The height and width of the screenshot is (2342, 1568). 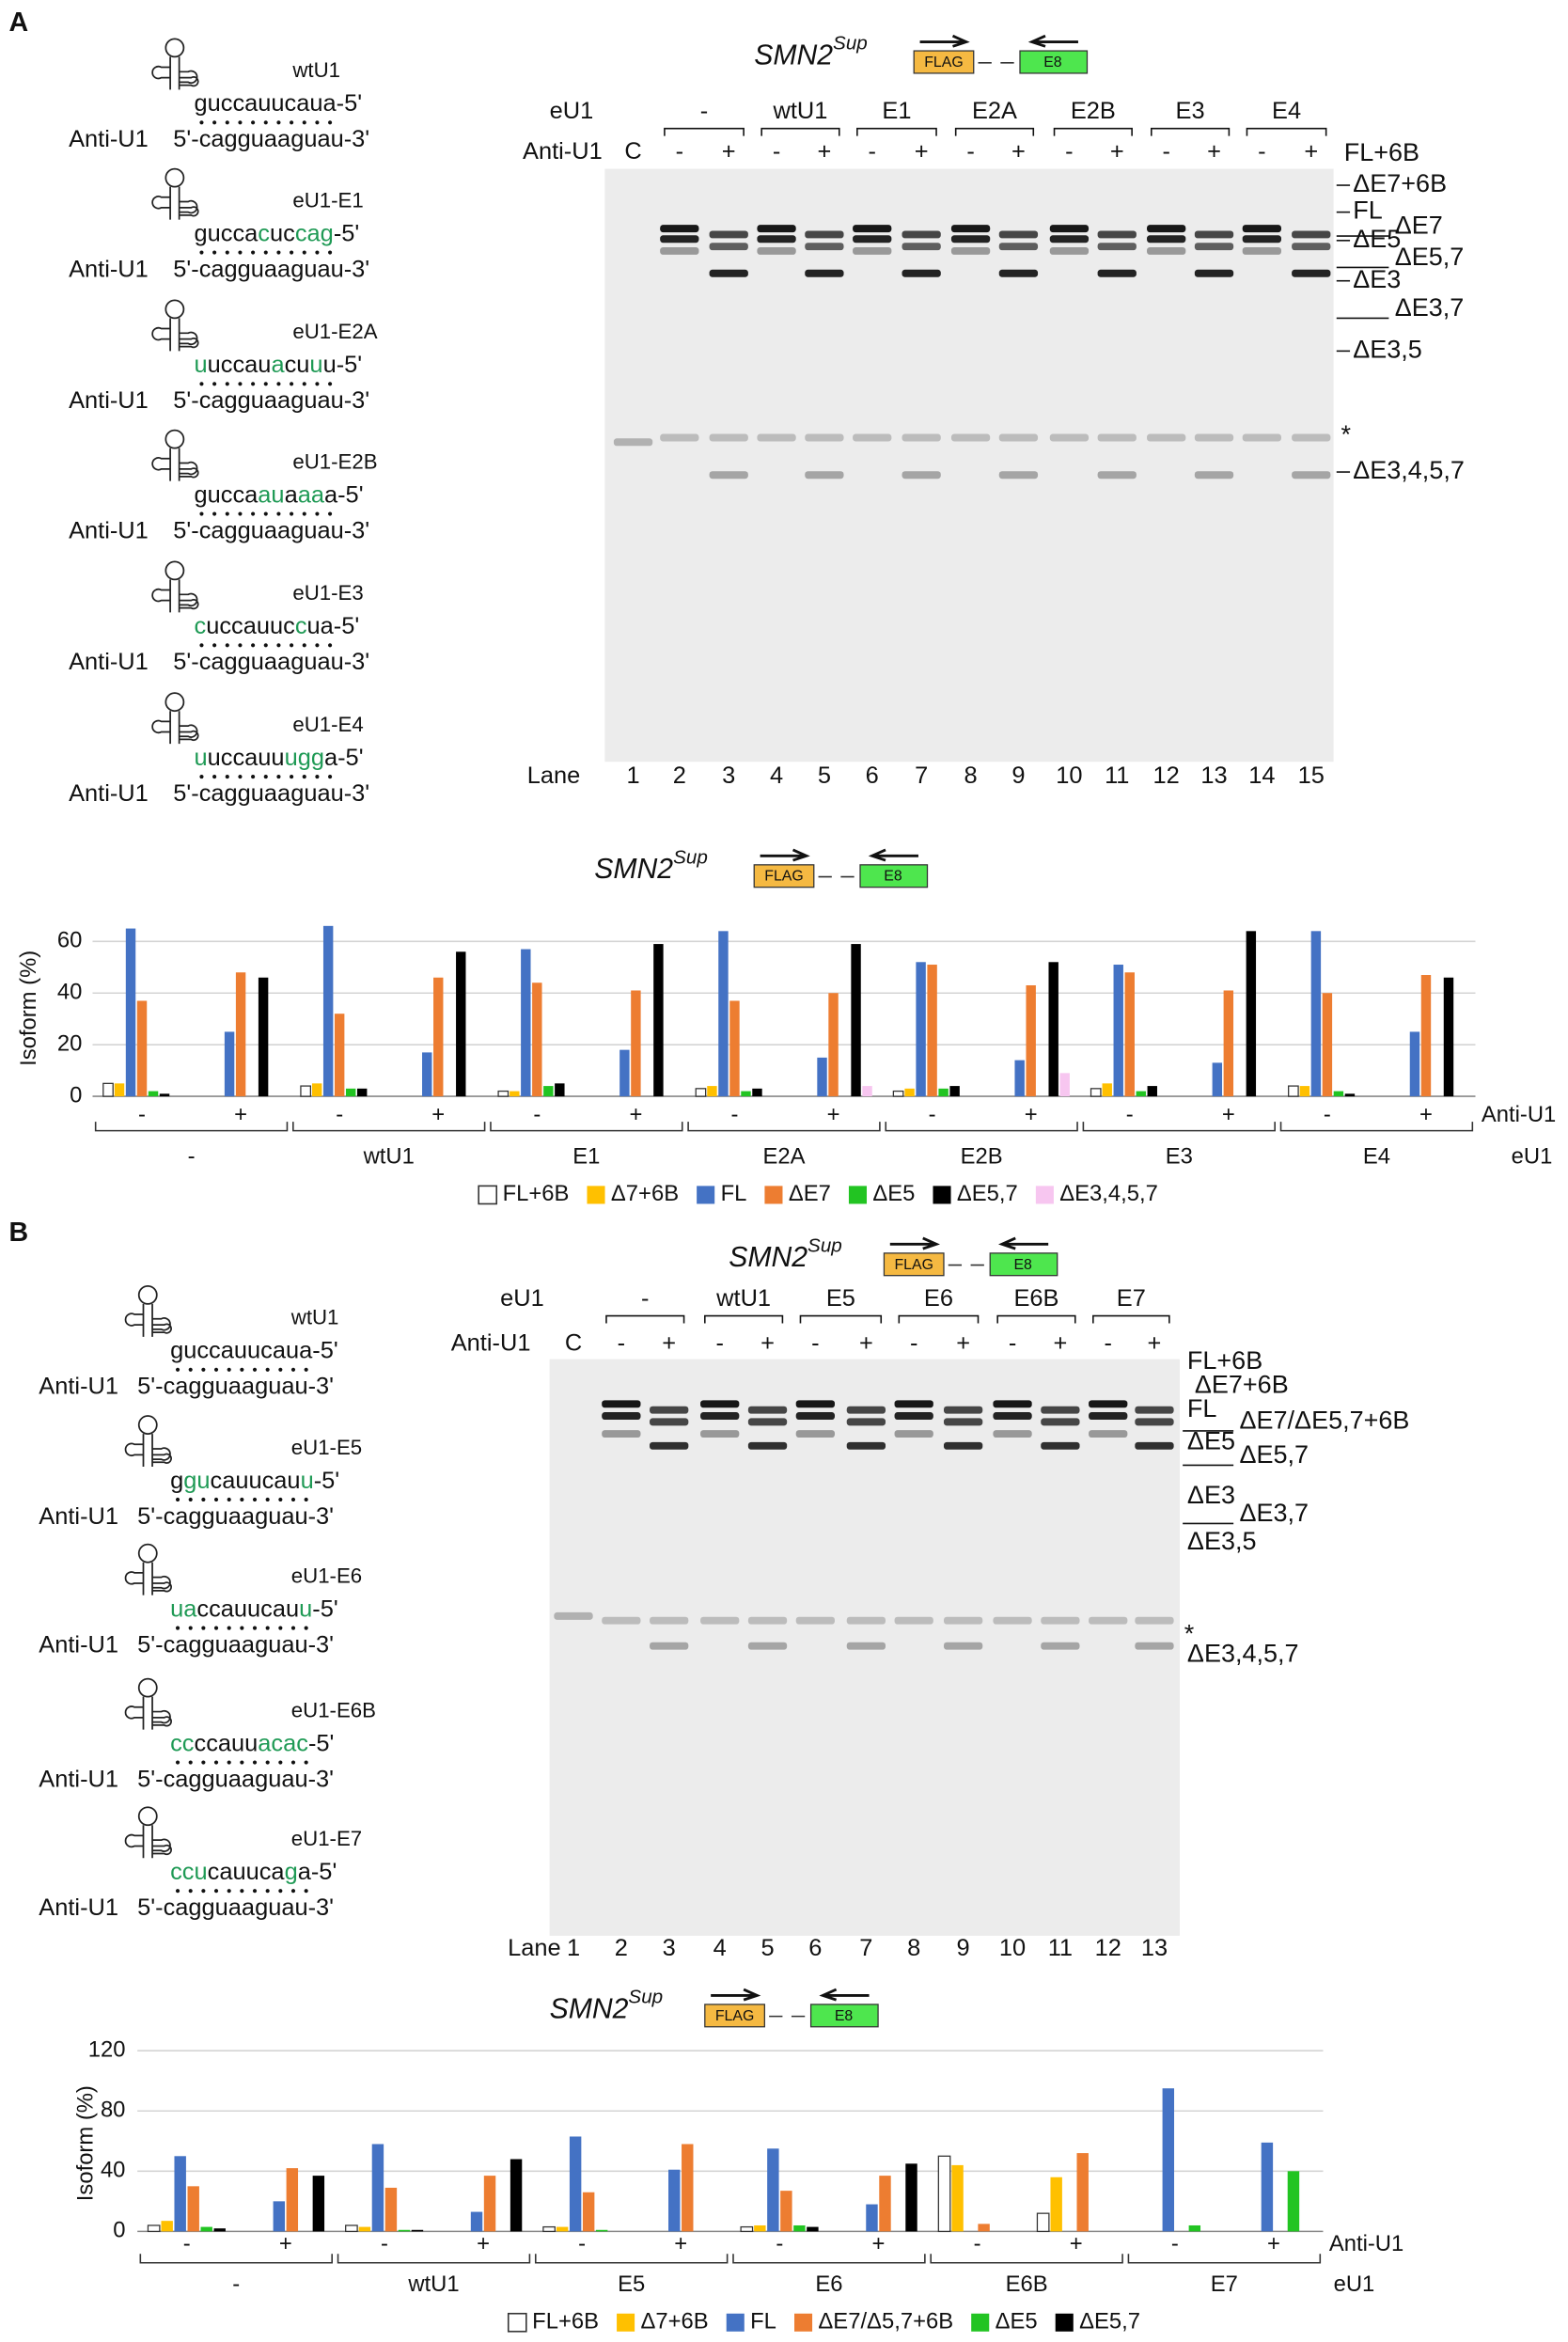 What do you see at coordinates (314, 233) in the screenshot?
I see `sequence-part: cag` at bounding box center [314, 233].